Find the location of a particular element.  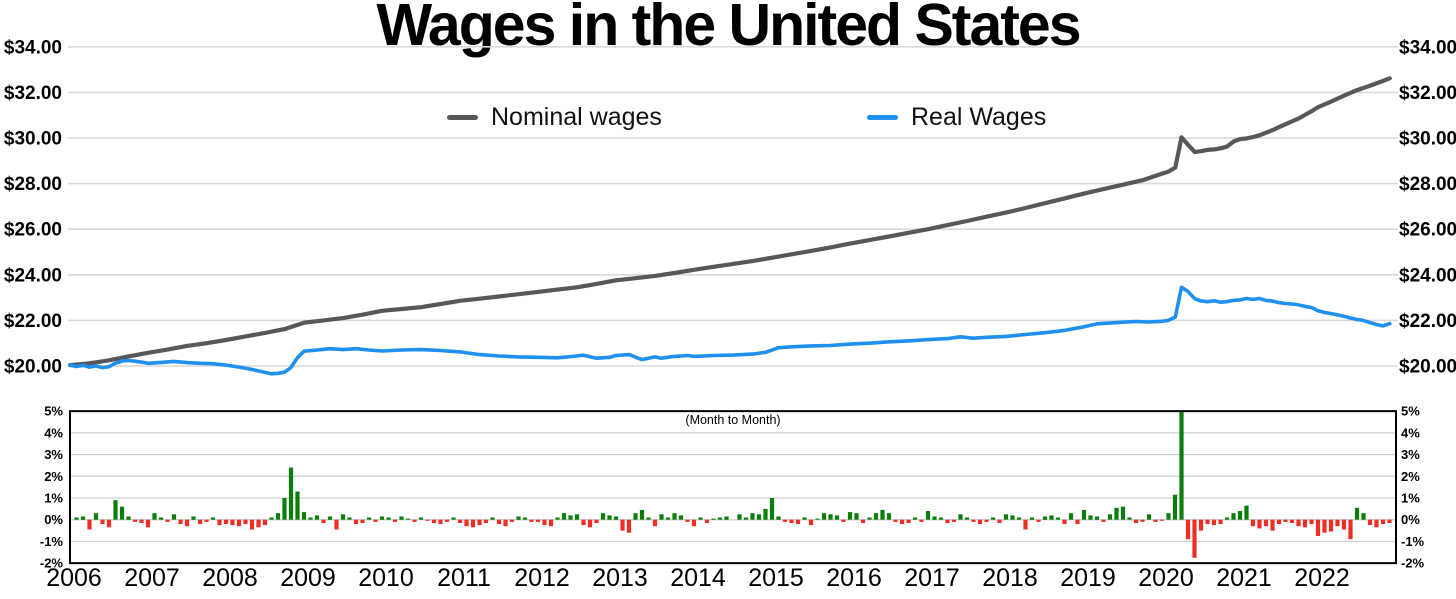

y-axis-label-left: $26.00 is located at coordinates (33, 230).